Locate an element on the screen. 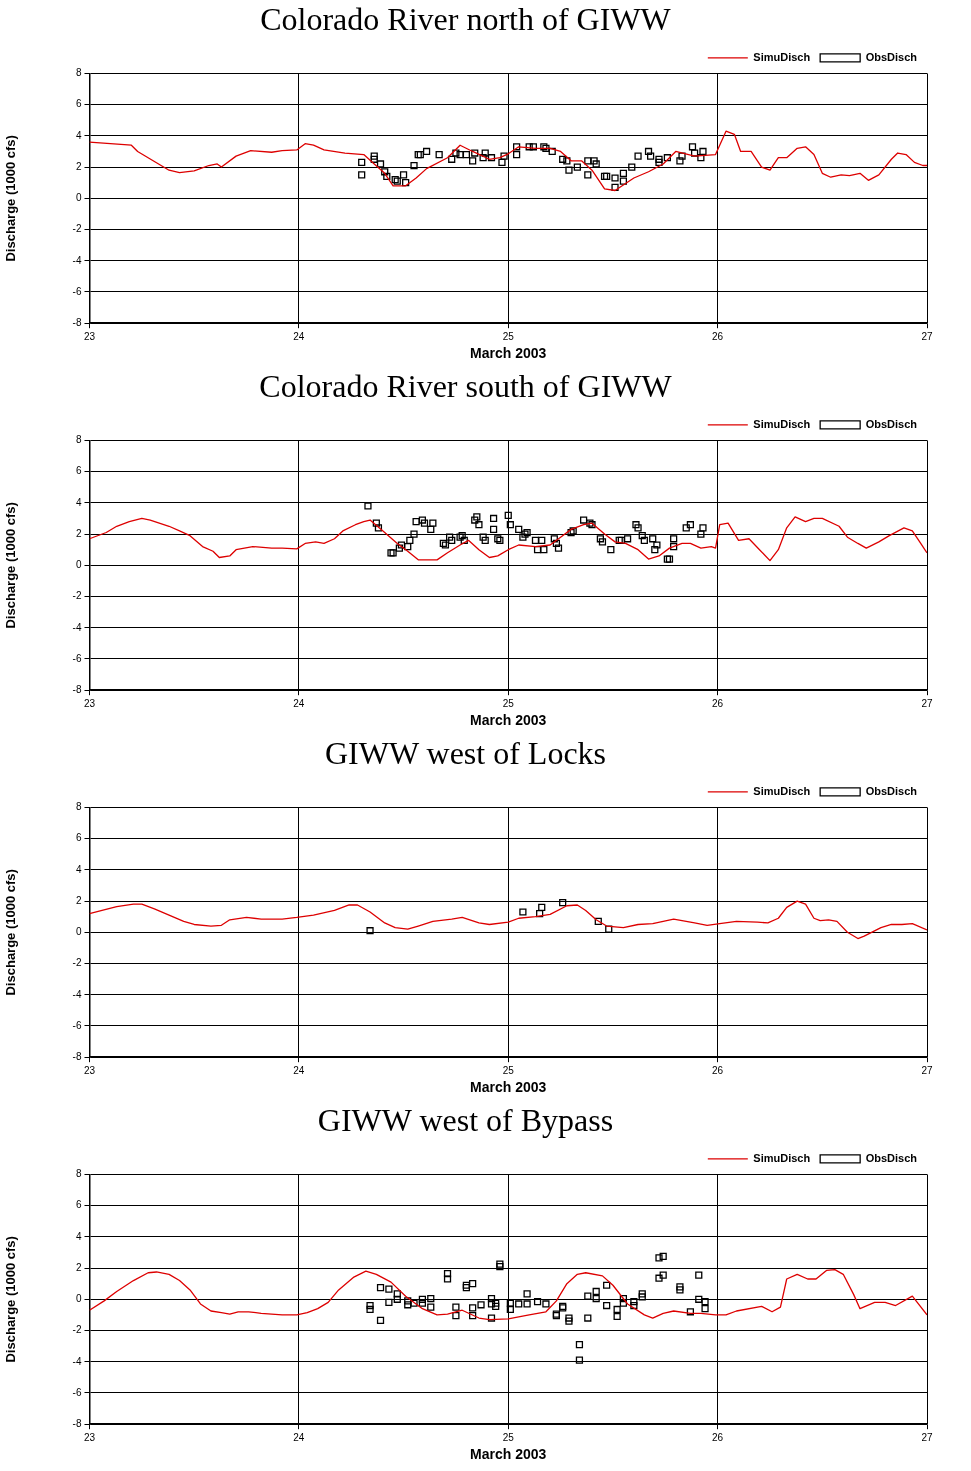 This screenshot has height=1471, width=971. chart-title: Colorado River south of GIWW is located at coordinates (466, 385).